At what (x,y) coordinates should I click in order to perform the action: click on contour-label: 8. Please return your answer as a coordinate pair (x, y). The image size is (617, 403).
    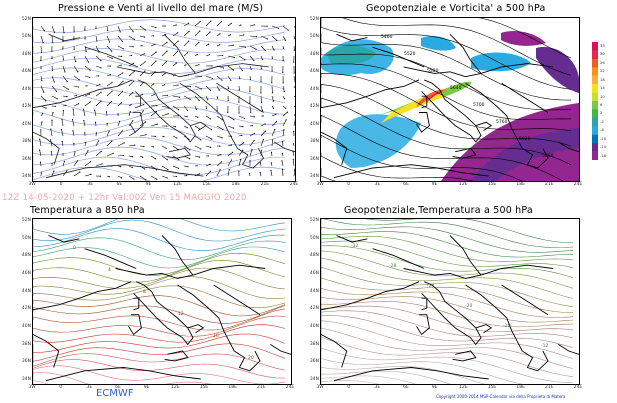
    Looking at the image, I should click on (144, 292).